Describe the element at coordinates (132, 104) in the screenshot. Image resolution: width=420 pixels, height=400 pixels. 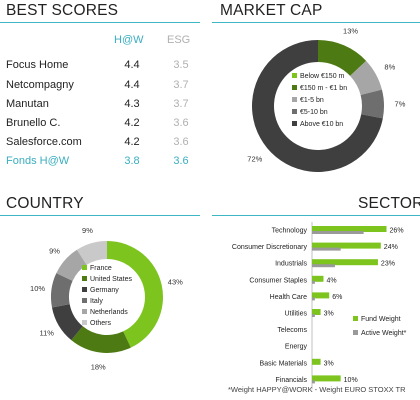
I see `hw-score: 4.3` at that location.